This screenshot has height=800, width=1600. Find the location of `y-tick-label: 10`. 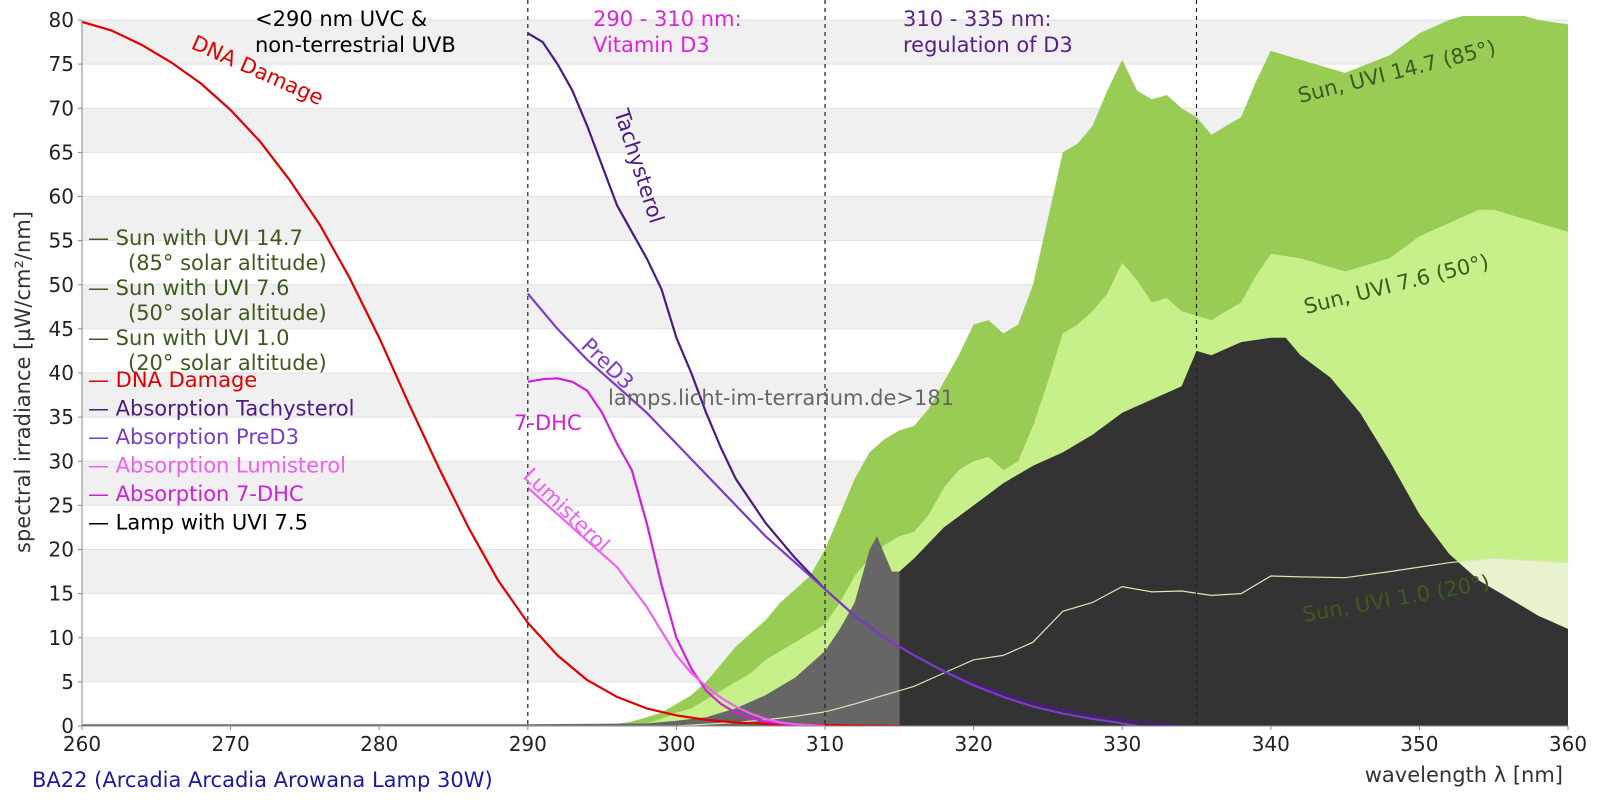

y-tick-label: 10 is located at coordinates (61, 638).